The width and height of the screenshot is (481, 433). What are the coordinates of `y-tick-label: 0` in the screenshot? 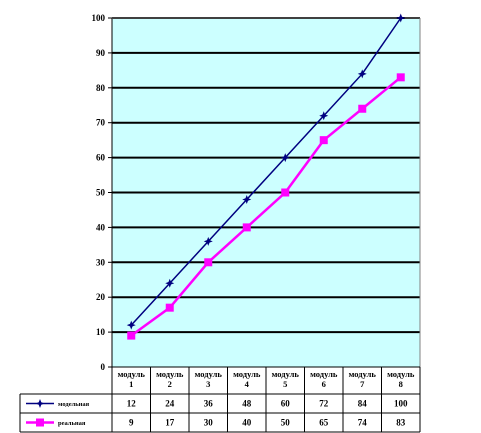 It's located at (103, 367).